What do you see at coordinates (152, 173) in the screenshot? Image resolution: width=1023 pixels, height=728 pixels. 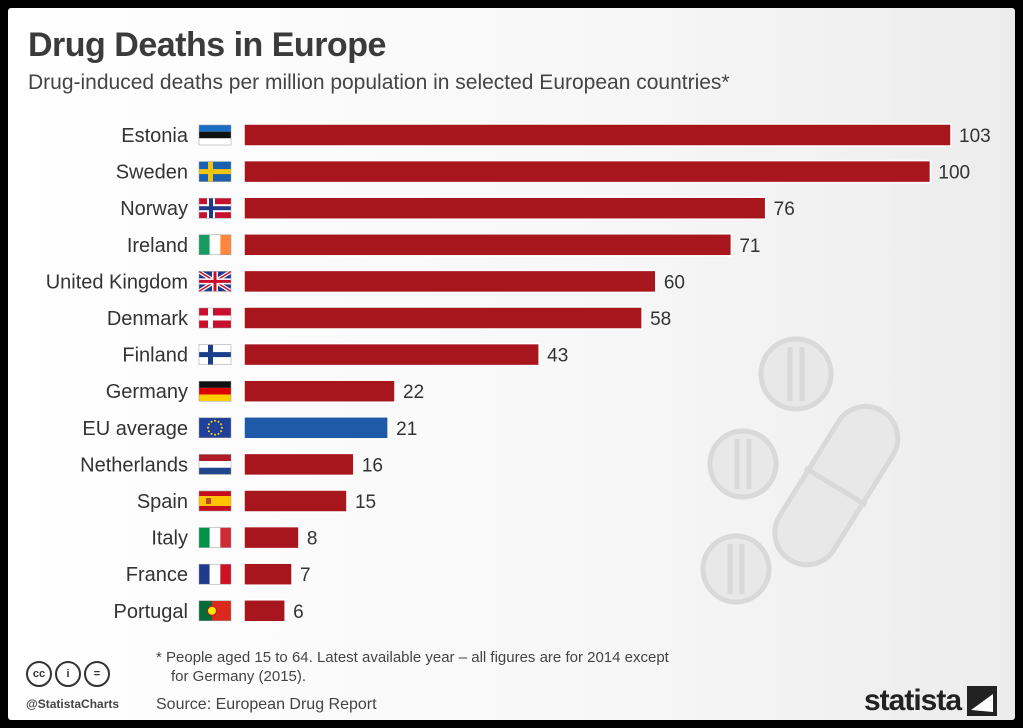 I see `category-label: Sweden` at bounding box center [152, 173].